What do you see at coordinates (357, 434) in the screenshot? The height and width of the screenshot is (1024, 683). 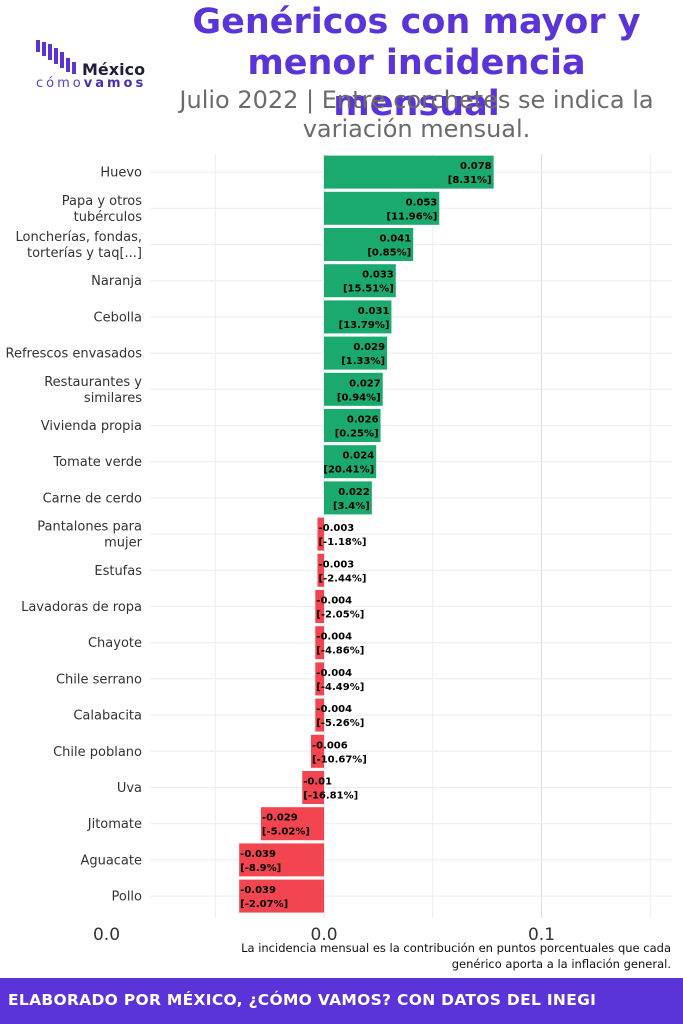 I see `variation-label: [0.25%]` at bounding box center [357, 434].